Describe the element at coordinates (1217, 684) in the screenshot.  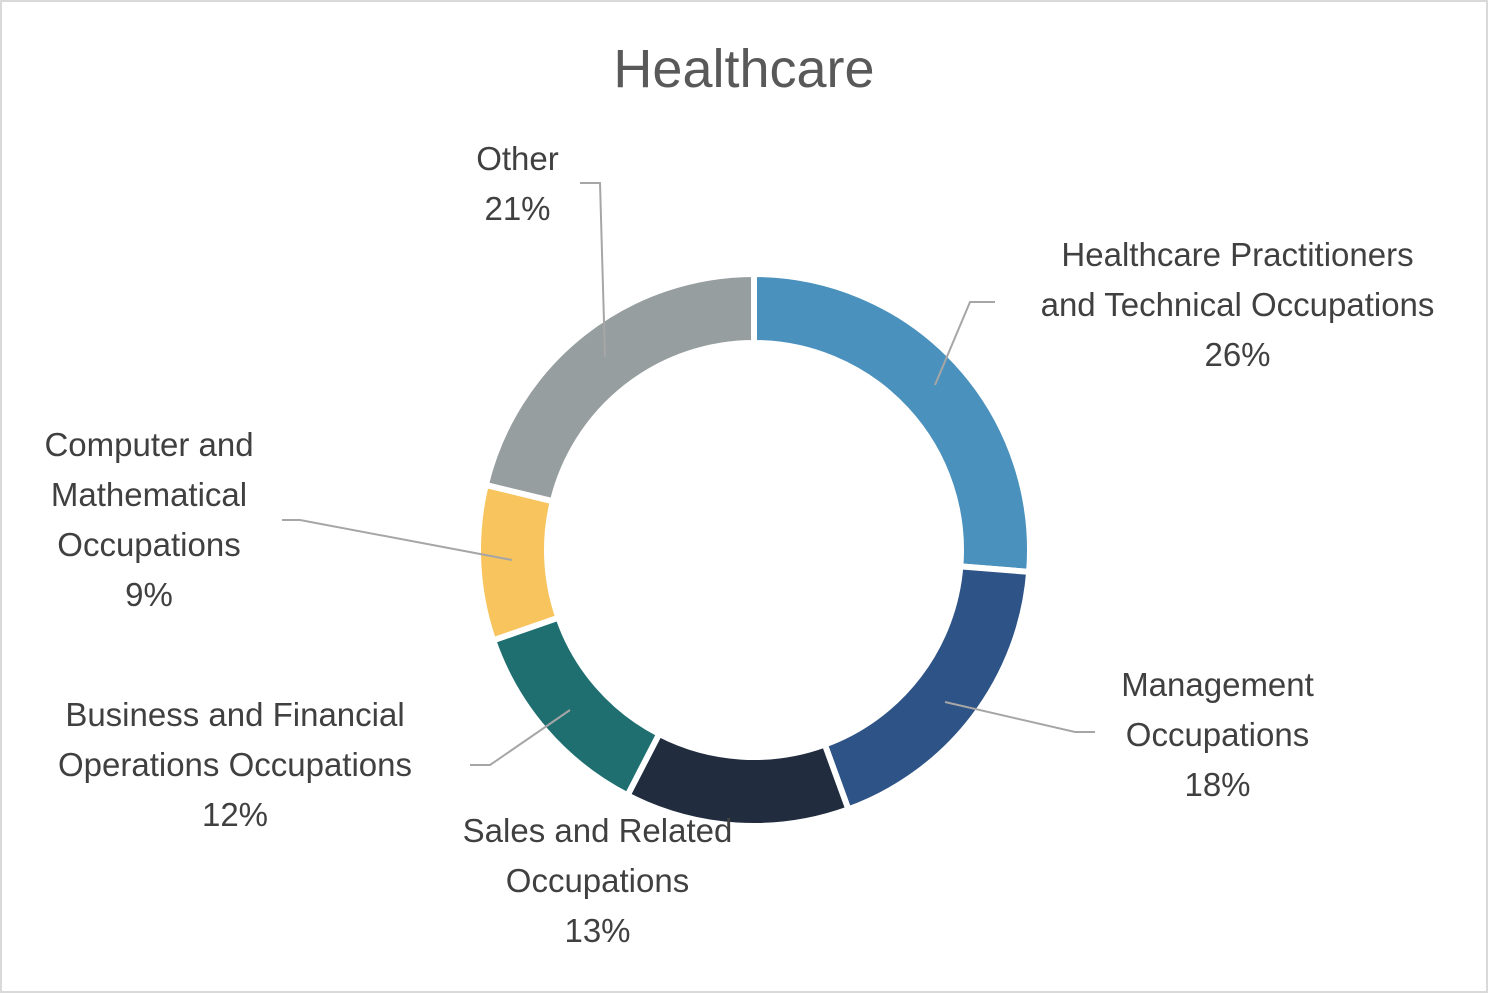
I see `label-line: Management` at that location.